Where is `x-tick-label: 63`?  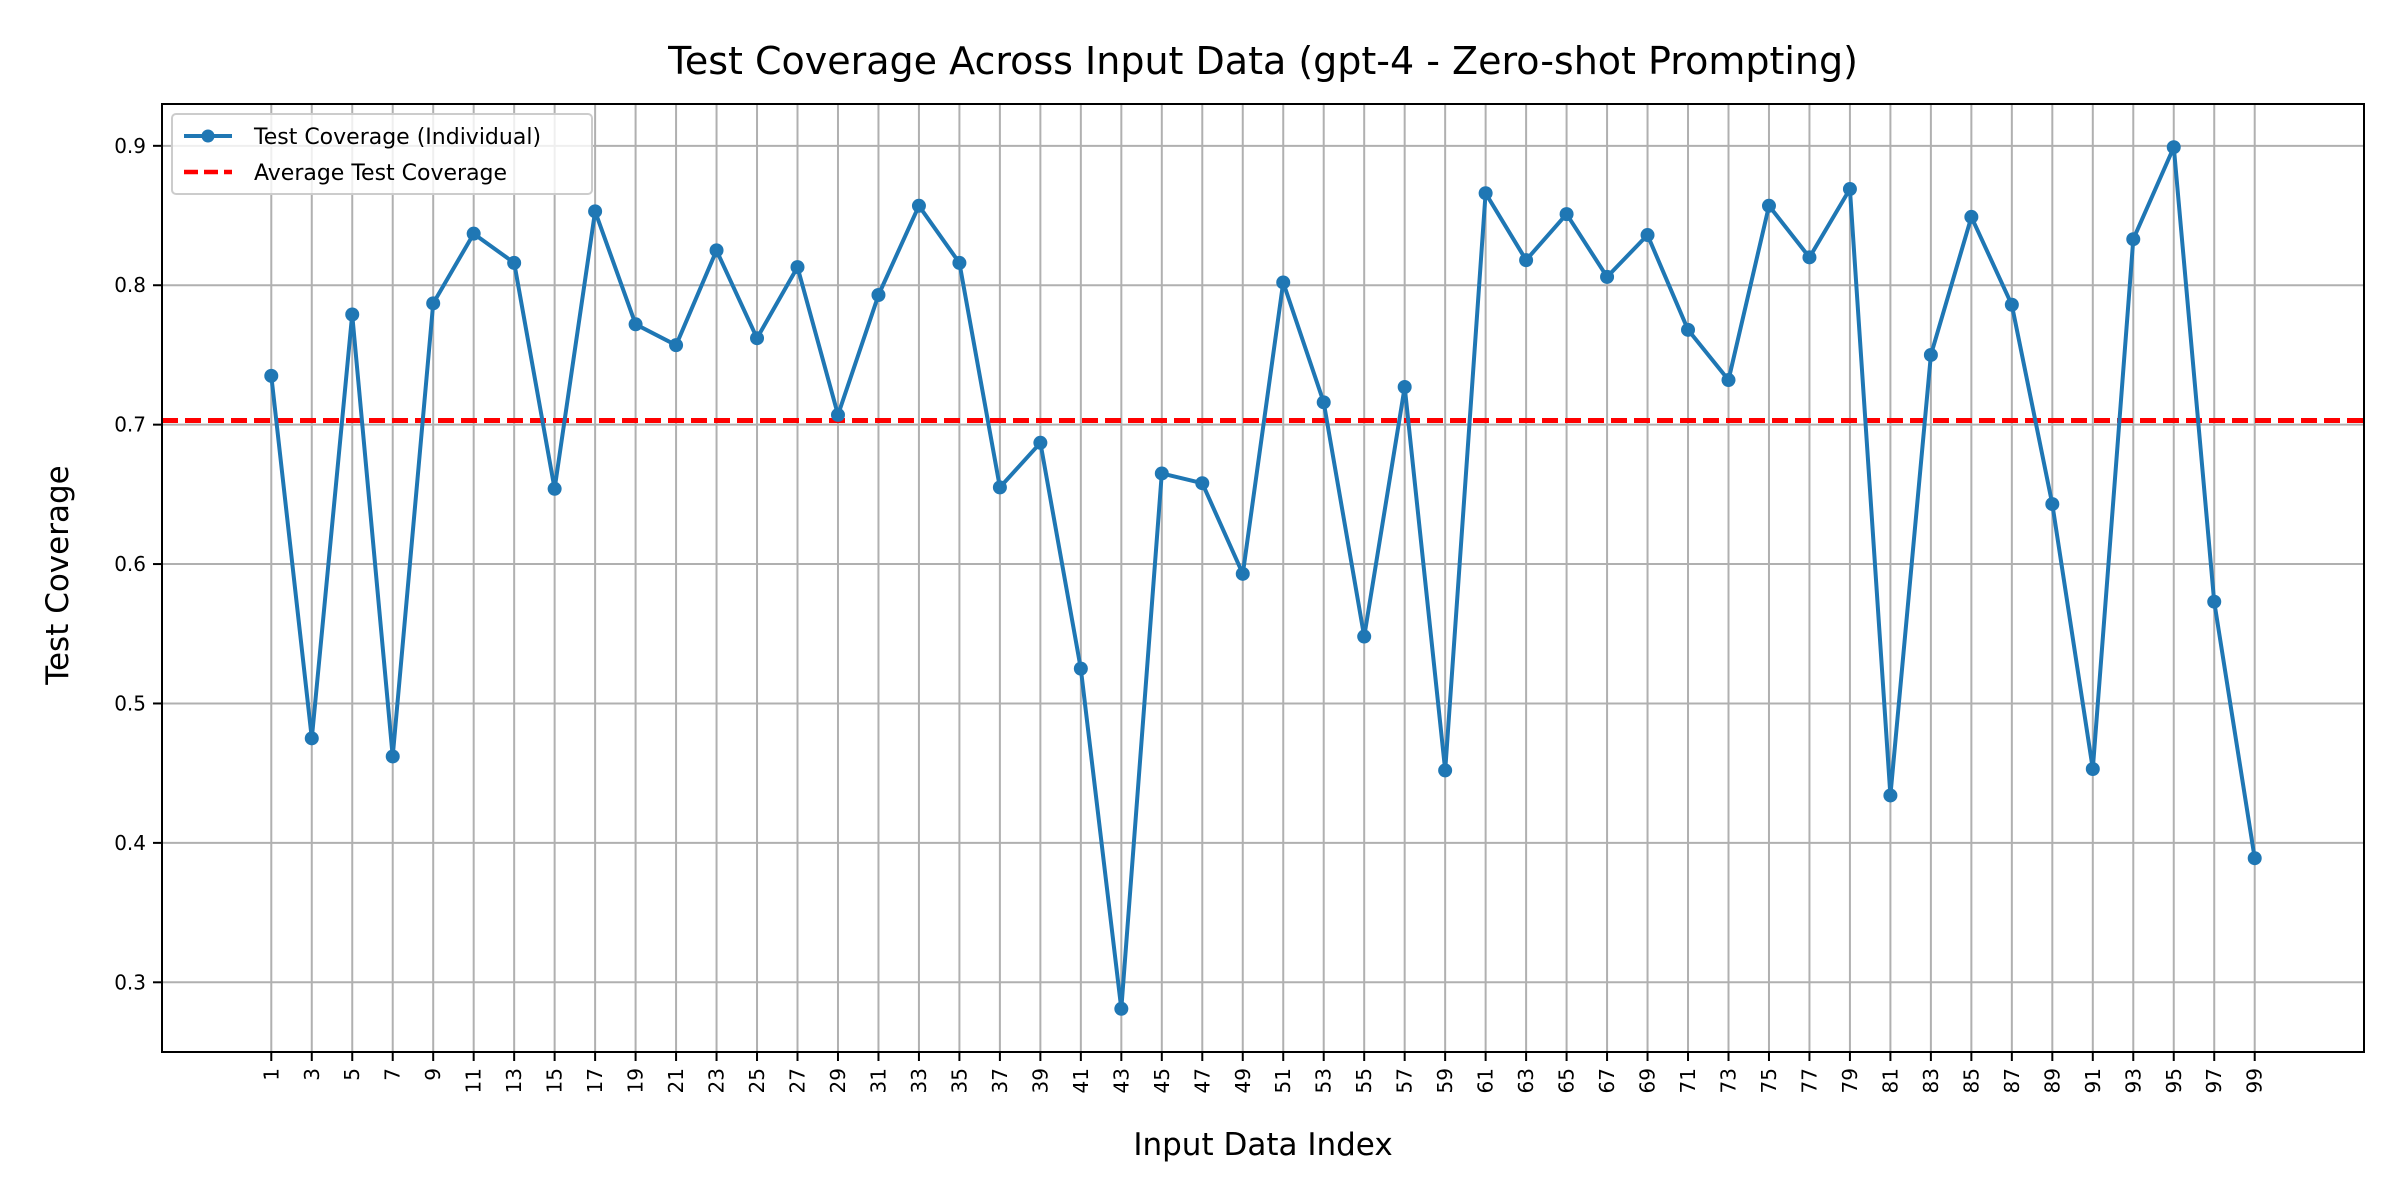
x-tick-label: 63 is located at coordinates (1526, 1080).